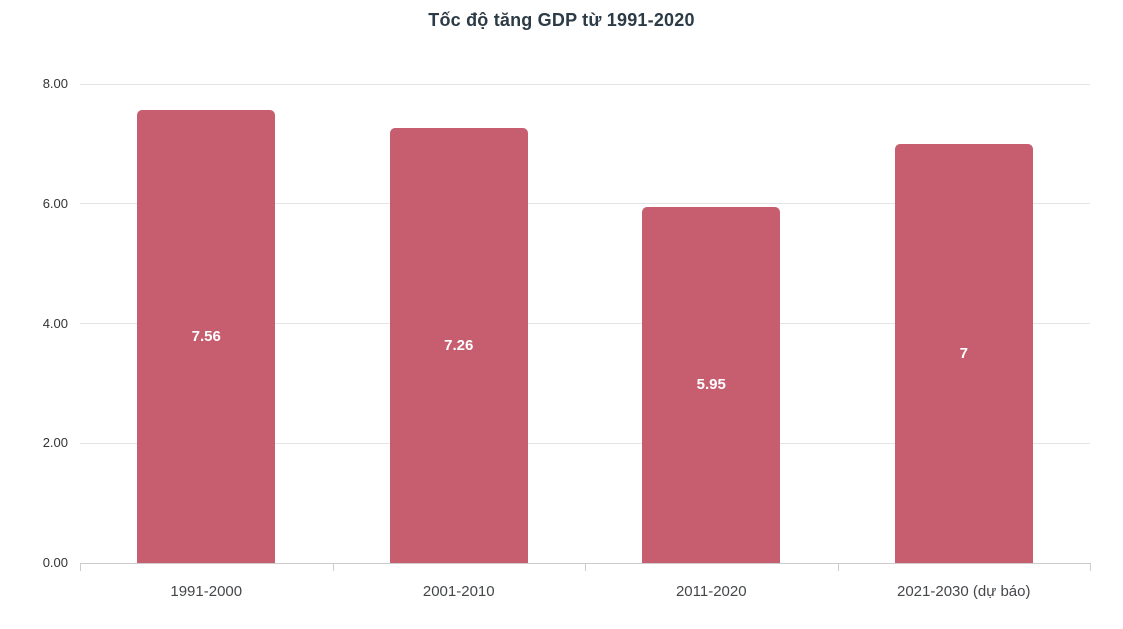  Describe the element at coordinates (206, 591) in the screenshot. I see `x-axis-category-label: 1991-2000` at that location.